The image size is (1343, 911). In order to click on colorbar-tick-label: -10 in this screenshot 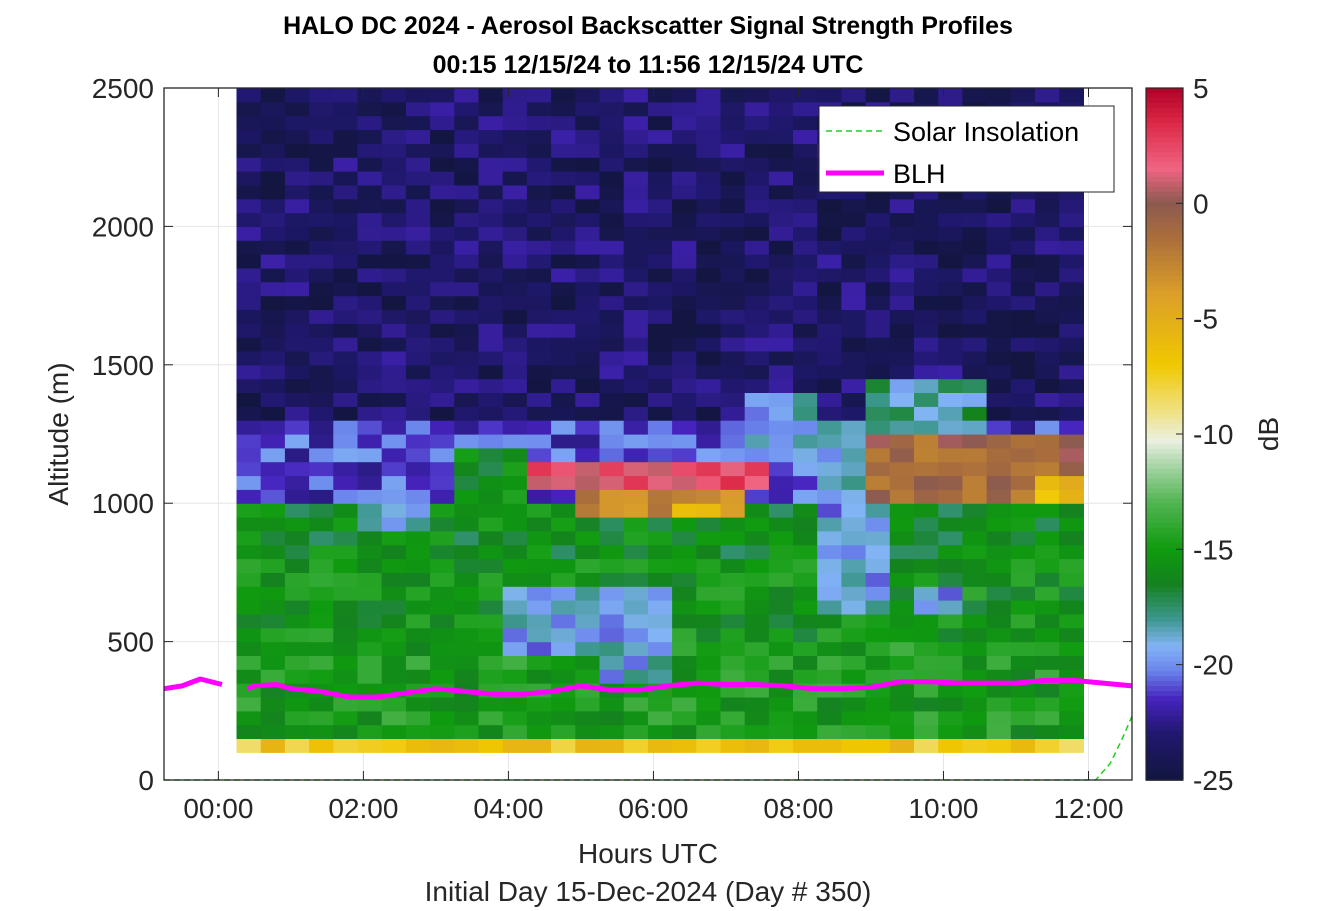, I will do `click(1213, 434)`.